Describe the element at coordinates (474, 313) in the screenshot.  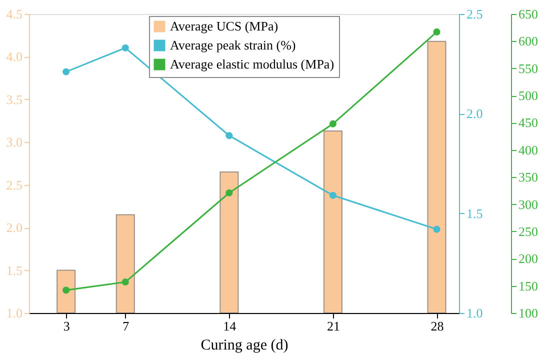
I see `y2-tick-label: 1.0` at that location.